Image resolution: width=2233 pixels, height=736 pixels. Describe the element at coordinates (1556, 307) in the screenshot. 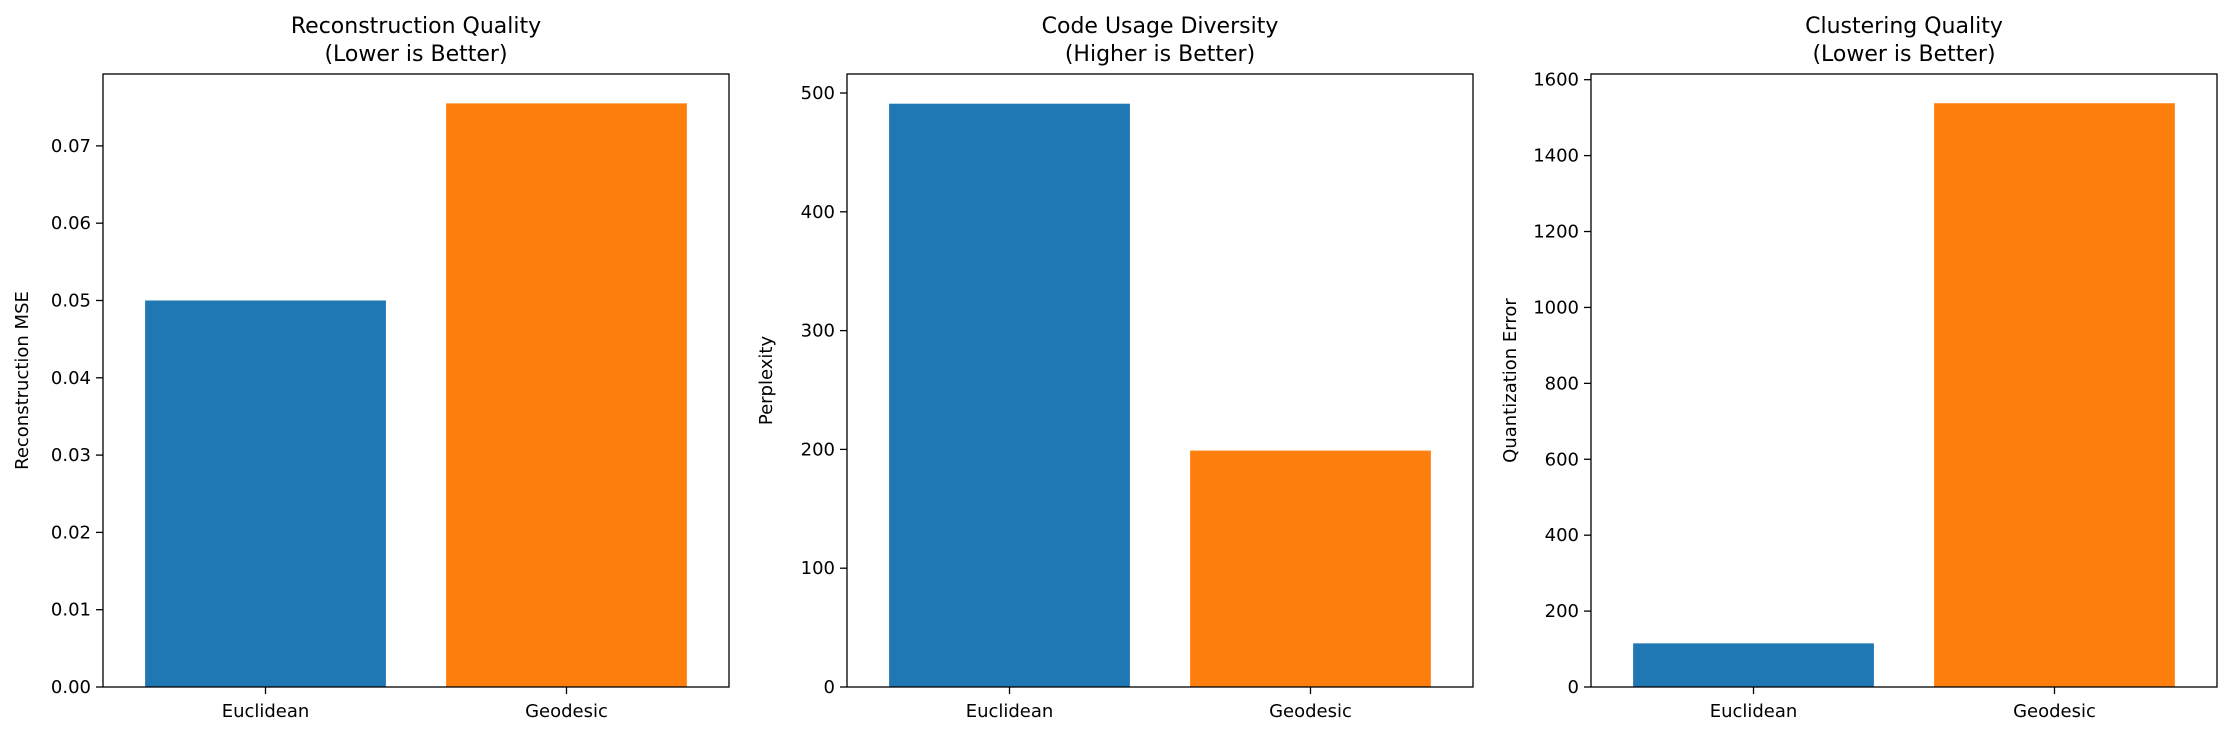

I see `y-tick-label: 1000` at that location.